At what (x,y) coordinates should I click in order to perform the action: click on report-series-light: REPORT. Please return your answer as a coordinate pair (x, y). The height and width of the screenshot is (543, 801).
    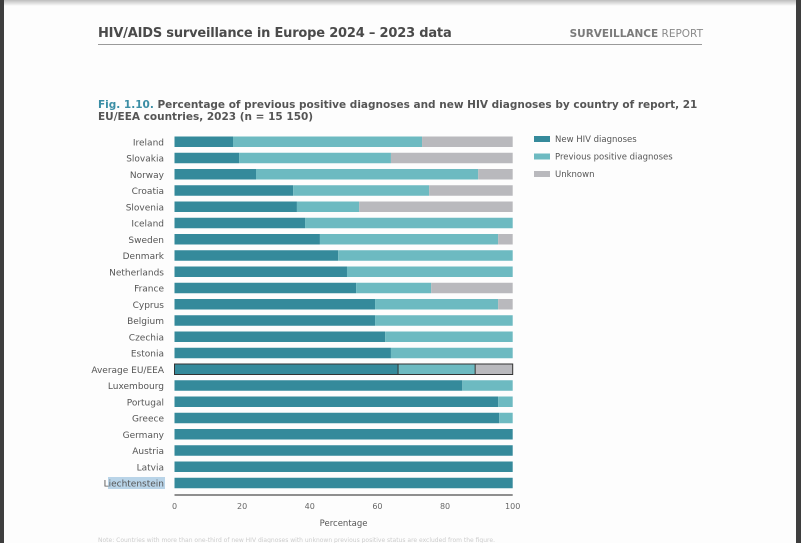
    Looking at the image, I should click on (680, 34).